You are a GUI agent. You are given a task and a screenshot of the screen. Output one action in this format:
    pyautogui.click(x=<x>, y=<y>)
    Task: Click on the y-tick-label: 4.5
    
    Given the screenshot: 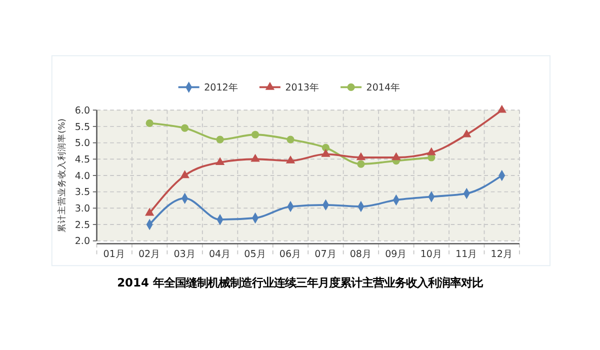 What is the action you would take?
    pyautogui.click(x=82, y=160)
    